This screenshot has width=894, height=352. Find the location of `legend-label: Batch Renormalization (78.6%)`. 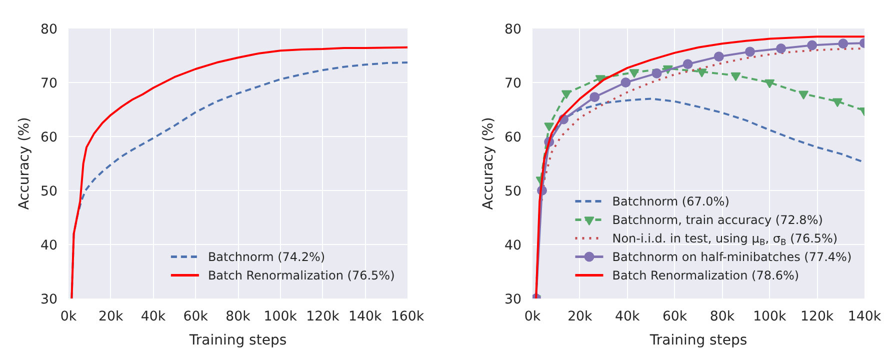

legend-label: Batch Renormalization (78.6%) is located at coordinates (706, 275).